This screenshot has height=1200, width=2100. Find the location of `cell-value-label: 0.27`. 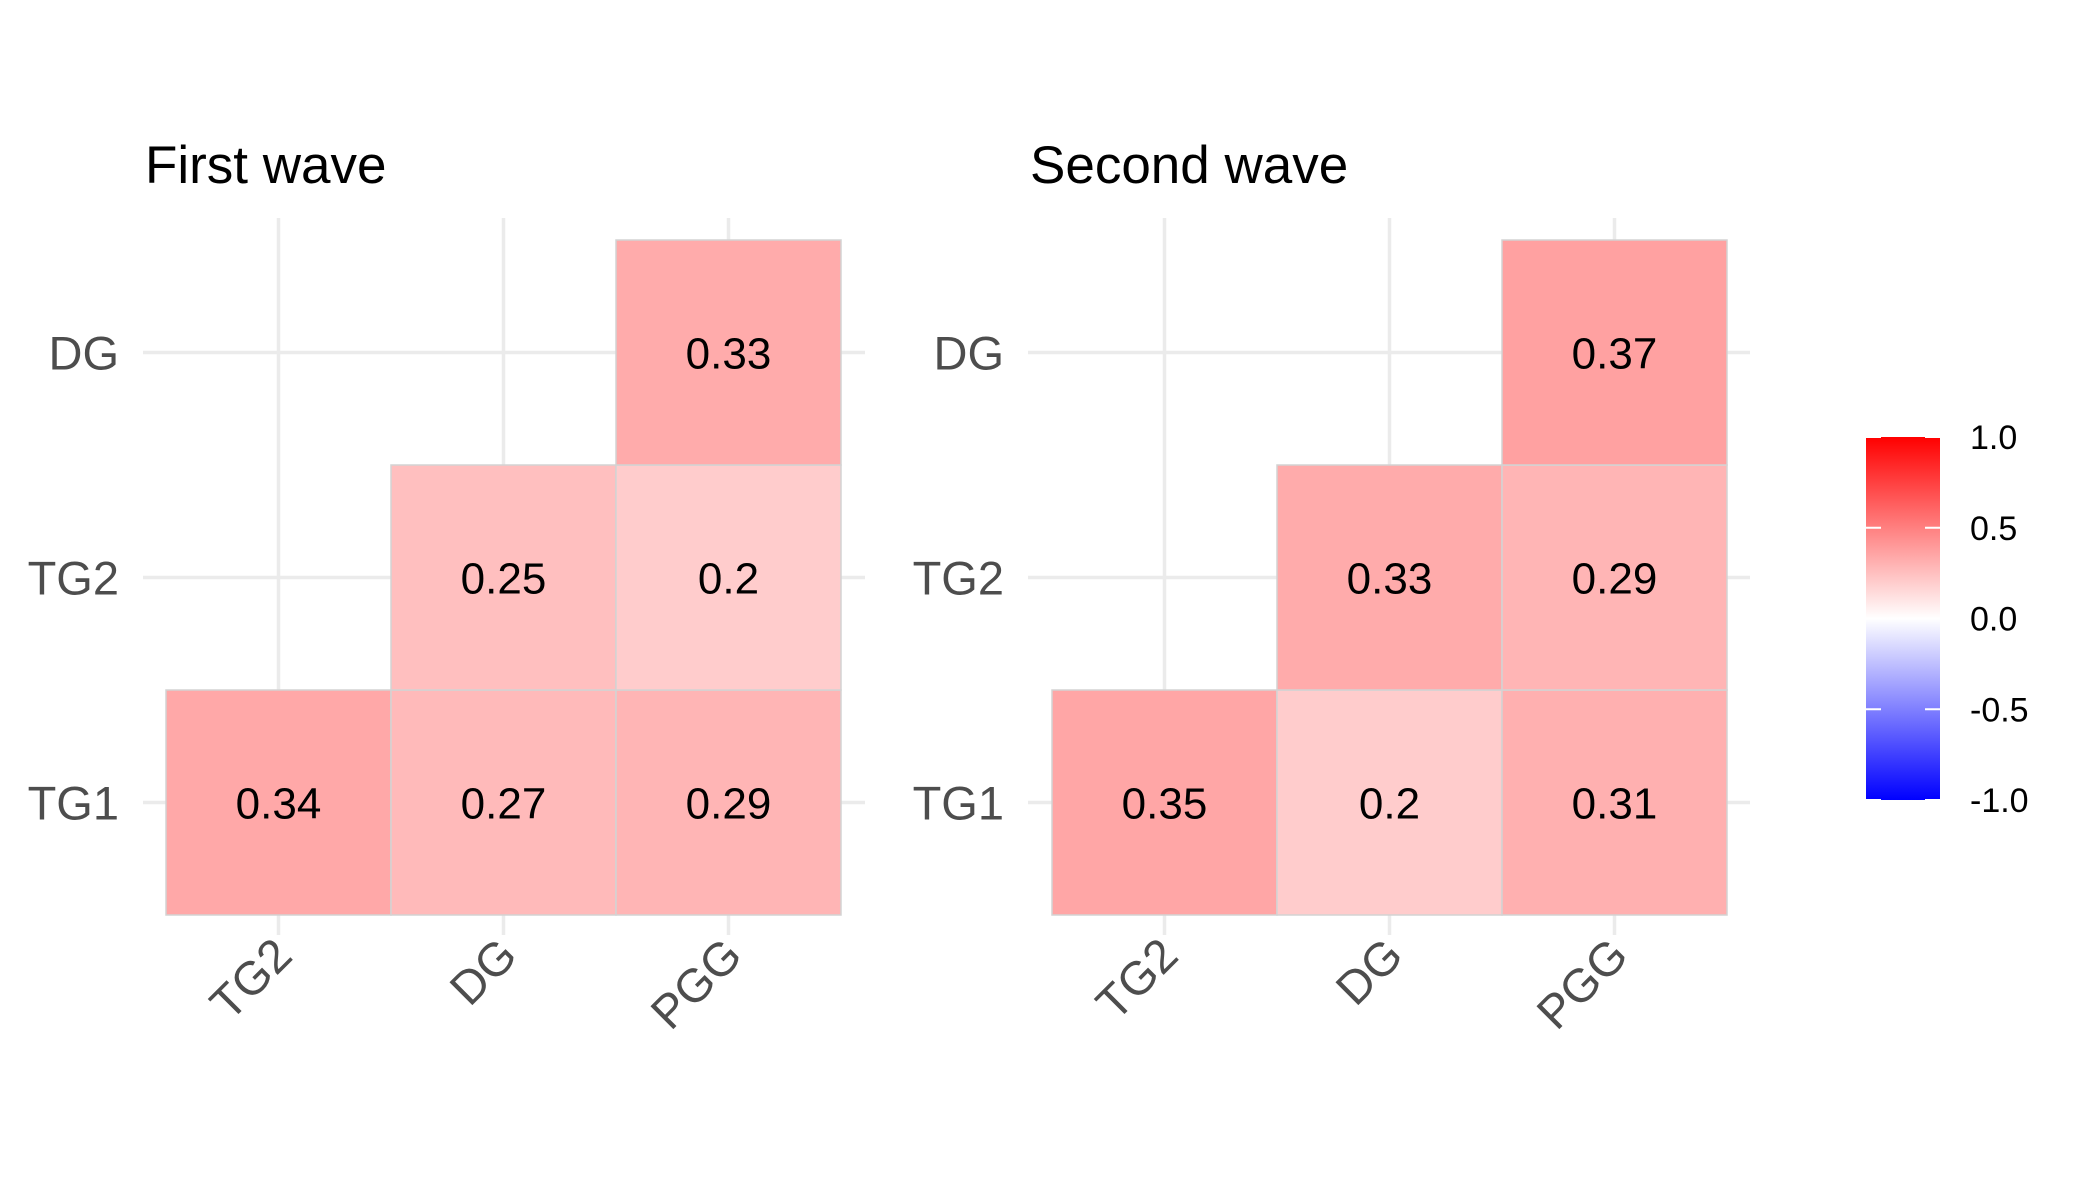

cell-value-label: 0.27 is located at coordinates (504, 804).